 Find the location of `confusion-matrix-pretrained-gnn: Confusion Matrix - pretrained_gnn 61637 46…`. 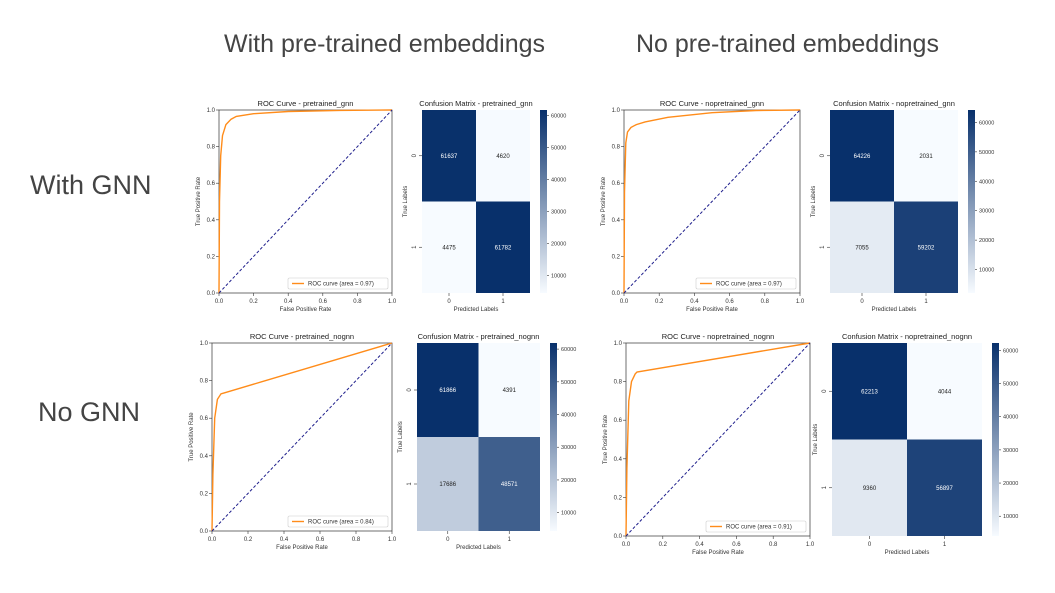

confusion-matrix-pretrained-gnn: Confusion Matrix - pretrained_gnn 61637 46… is located at coordinates (490, 207).